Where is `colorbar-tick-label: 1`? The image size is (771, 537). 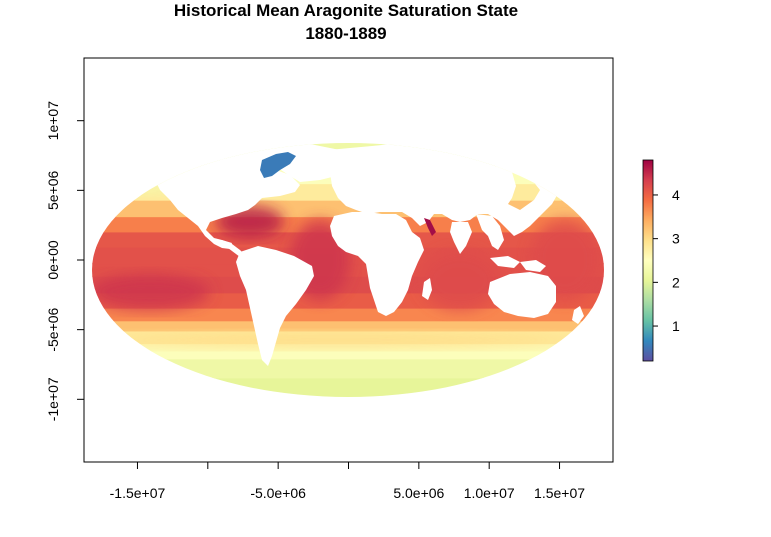 colorbar-tick-label: 1 is located at coordinates (676, 326).